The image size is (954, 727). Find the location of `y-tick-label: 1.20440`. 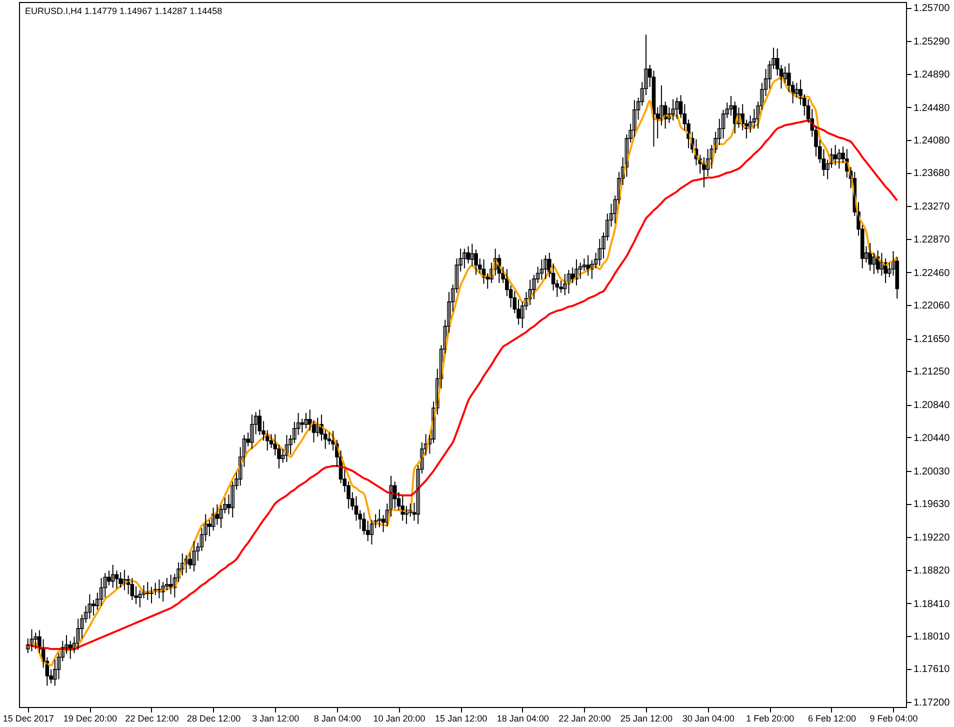

y-tick-label: 1.20440 is located at coordinates (932, 438).